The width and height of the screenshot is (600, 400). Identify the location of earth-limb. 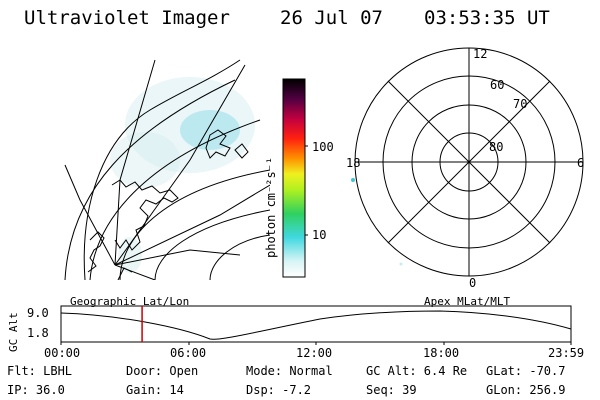
(162, 169).